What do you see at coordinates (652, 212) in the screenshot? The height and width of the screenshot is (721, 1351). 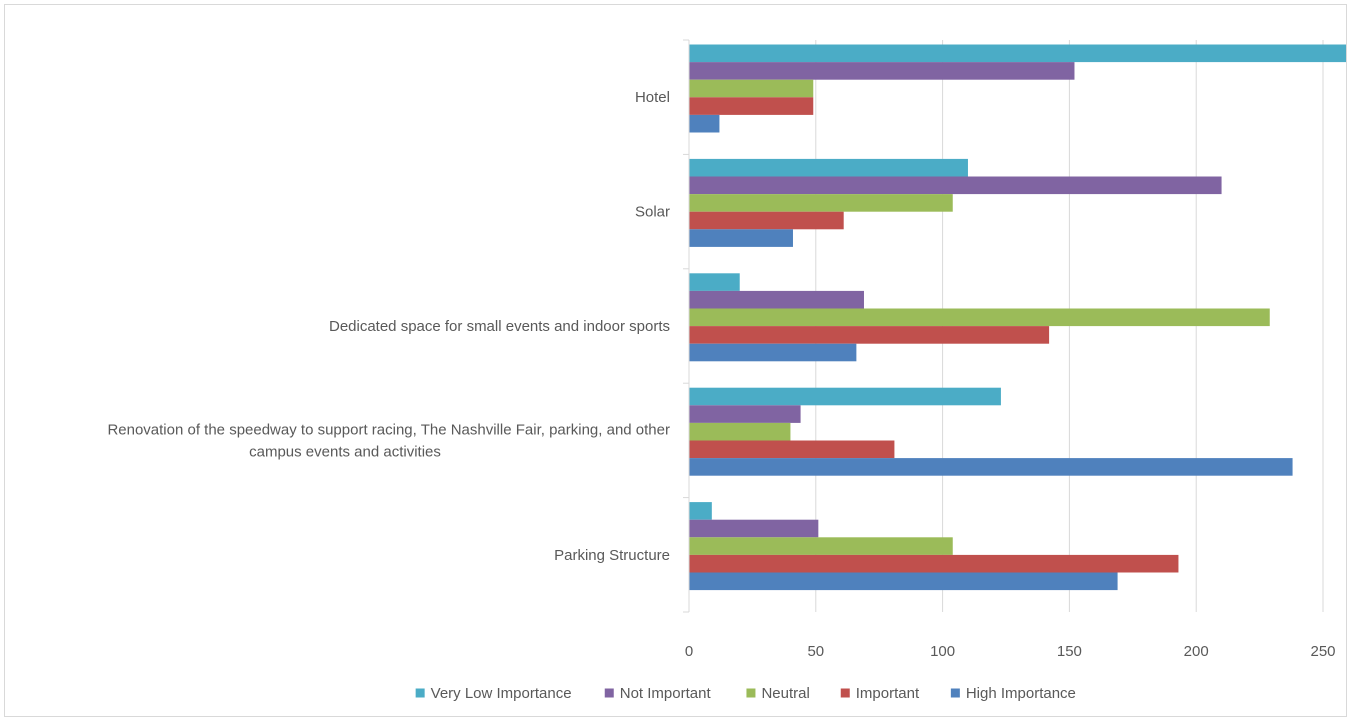 I see `category-label: Solar` at bounding box center [652, 212].